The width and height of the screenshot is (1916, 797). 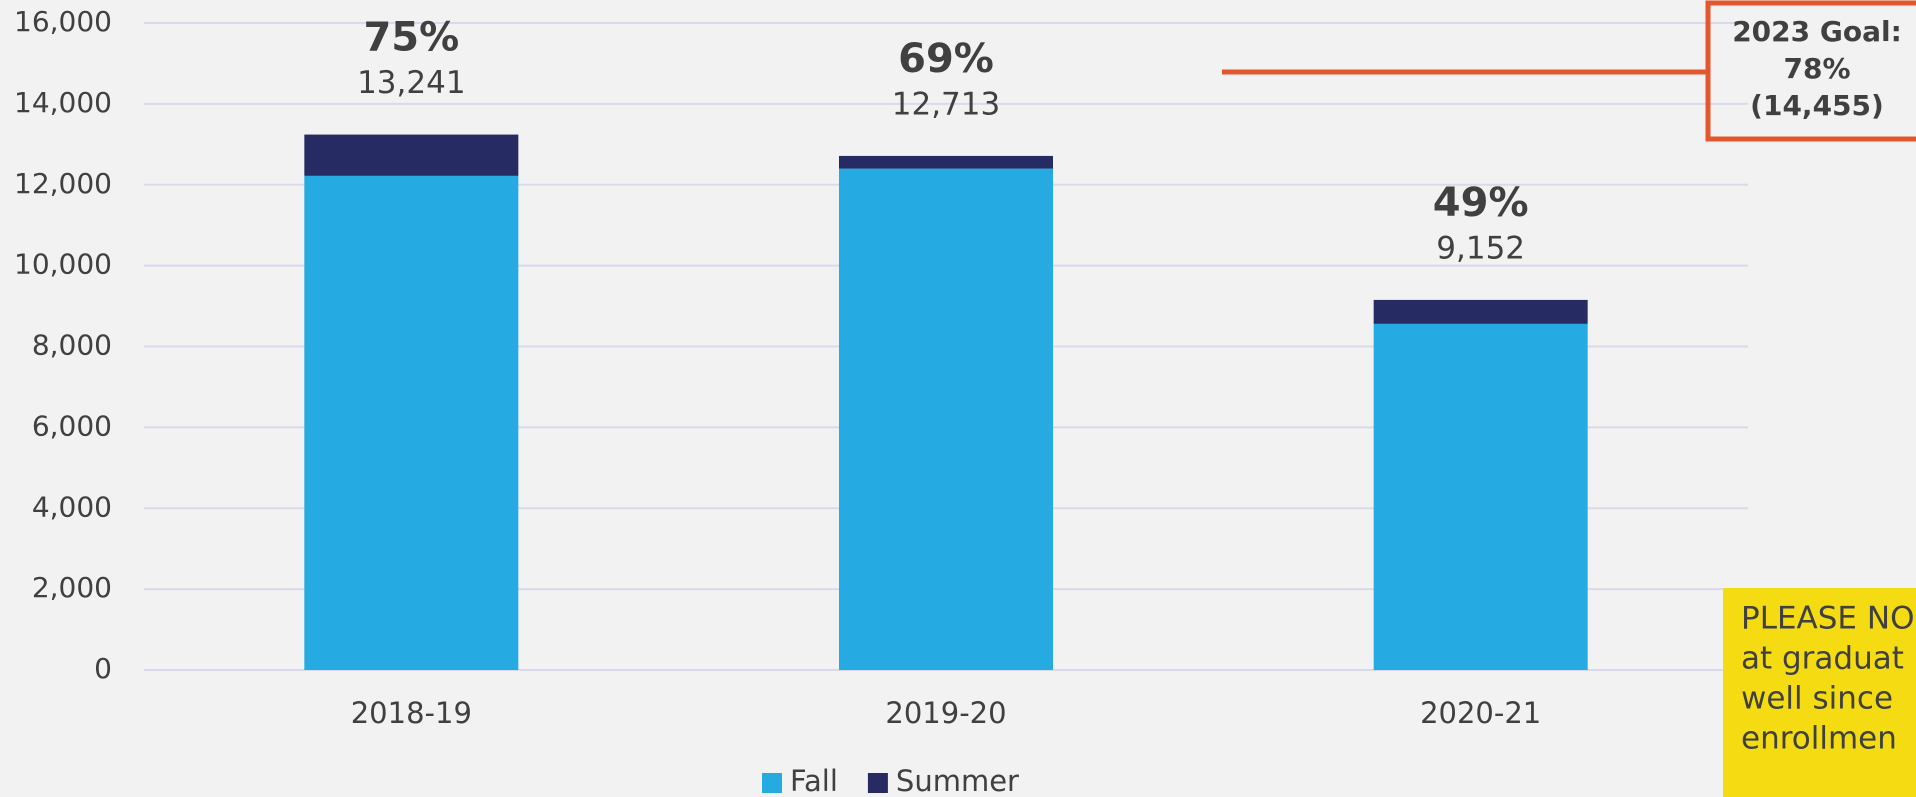 What do you see at coordinates (1822, 659) in the screenshot?
I see `note-text: at graduat` at bounding box center [1822, 659].